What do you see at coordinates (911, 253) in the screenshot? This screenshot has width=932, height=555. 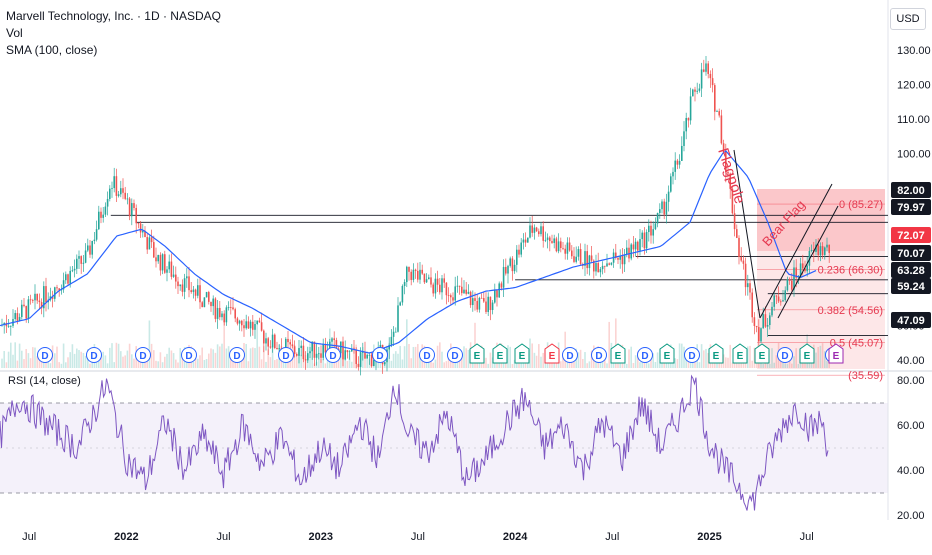 I see `price-badge` at bounding box center [911, 253].